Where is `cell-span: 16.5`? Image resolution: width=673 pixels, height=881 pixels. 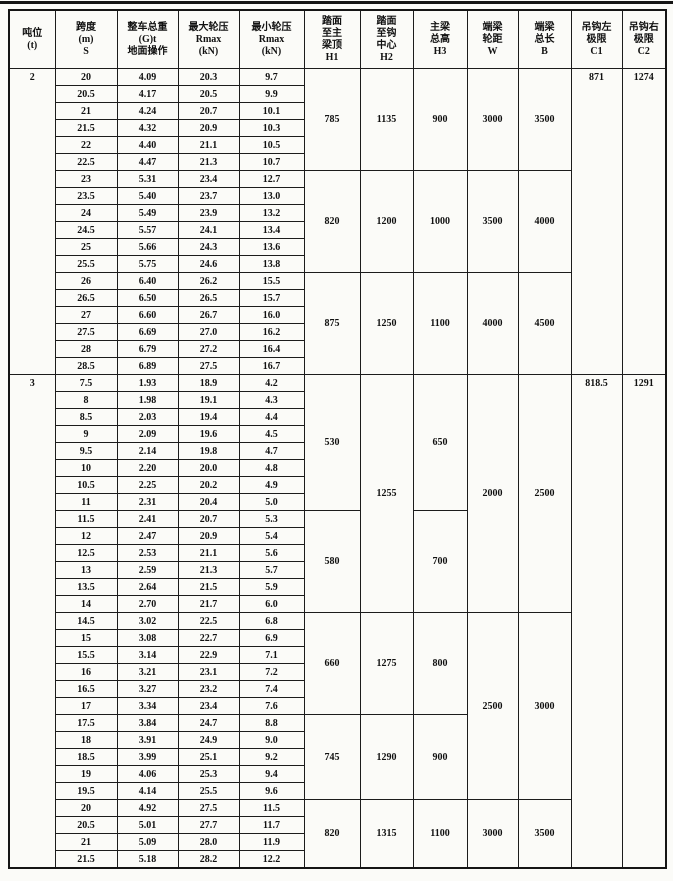 cell-span: 16.5 is located at coordinates (86, 689).